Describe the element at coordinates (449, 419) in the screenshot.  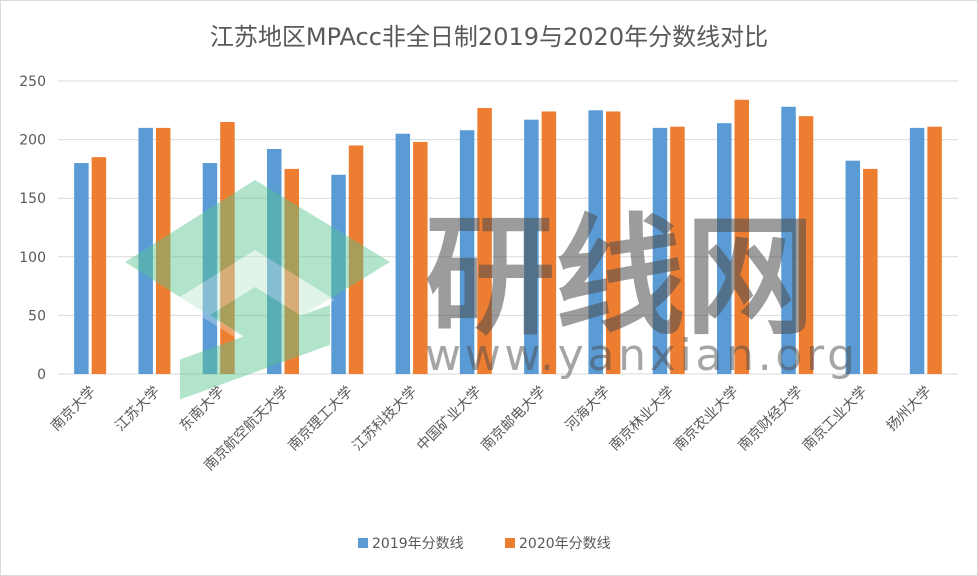
I see `x-tick-label: 中国矿业大学` at that location.